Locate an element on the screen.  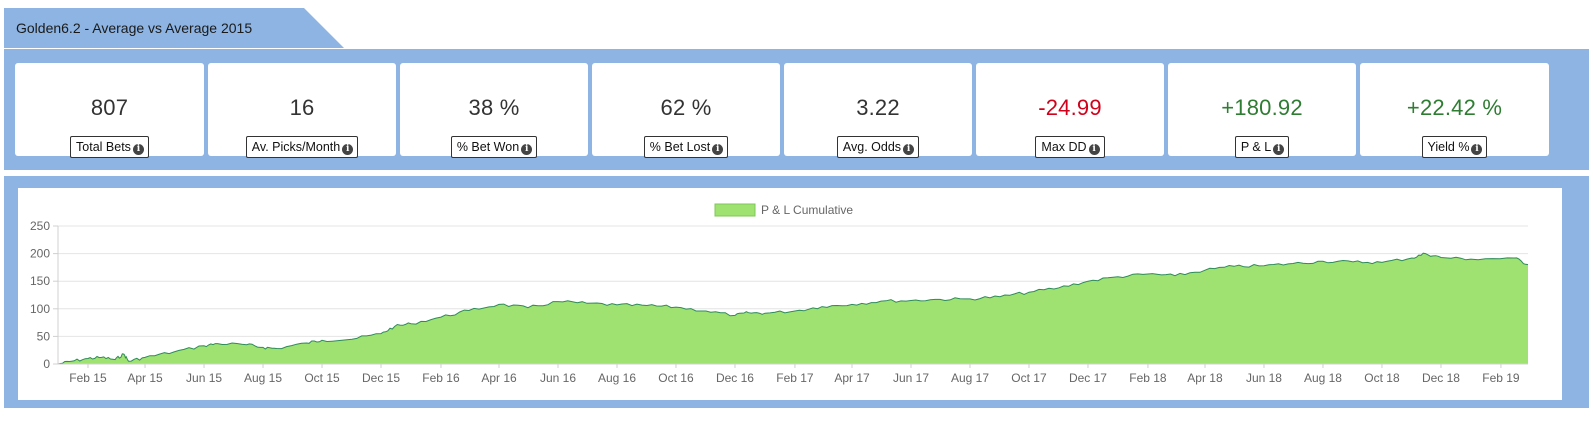
stat-label-text: P & L is located at coordinates (1256, 147).